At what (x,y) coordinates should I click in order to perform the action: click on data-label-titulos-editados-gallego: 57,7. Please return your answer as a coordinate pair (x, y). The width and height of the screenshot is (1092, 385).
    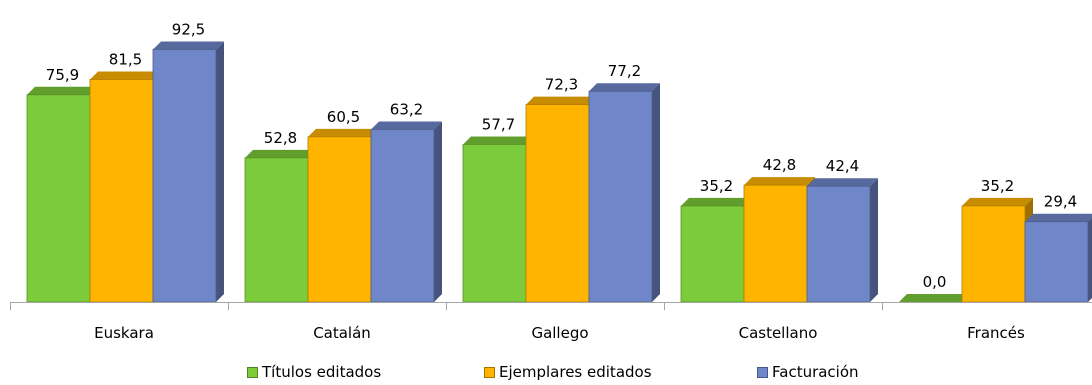
    Looking at the image, I should click on (498, 124).